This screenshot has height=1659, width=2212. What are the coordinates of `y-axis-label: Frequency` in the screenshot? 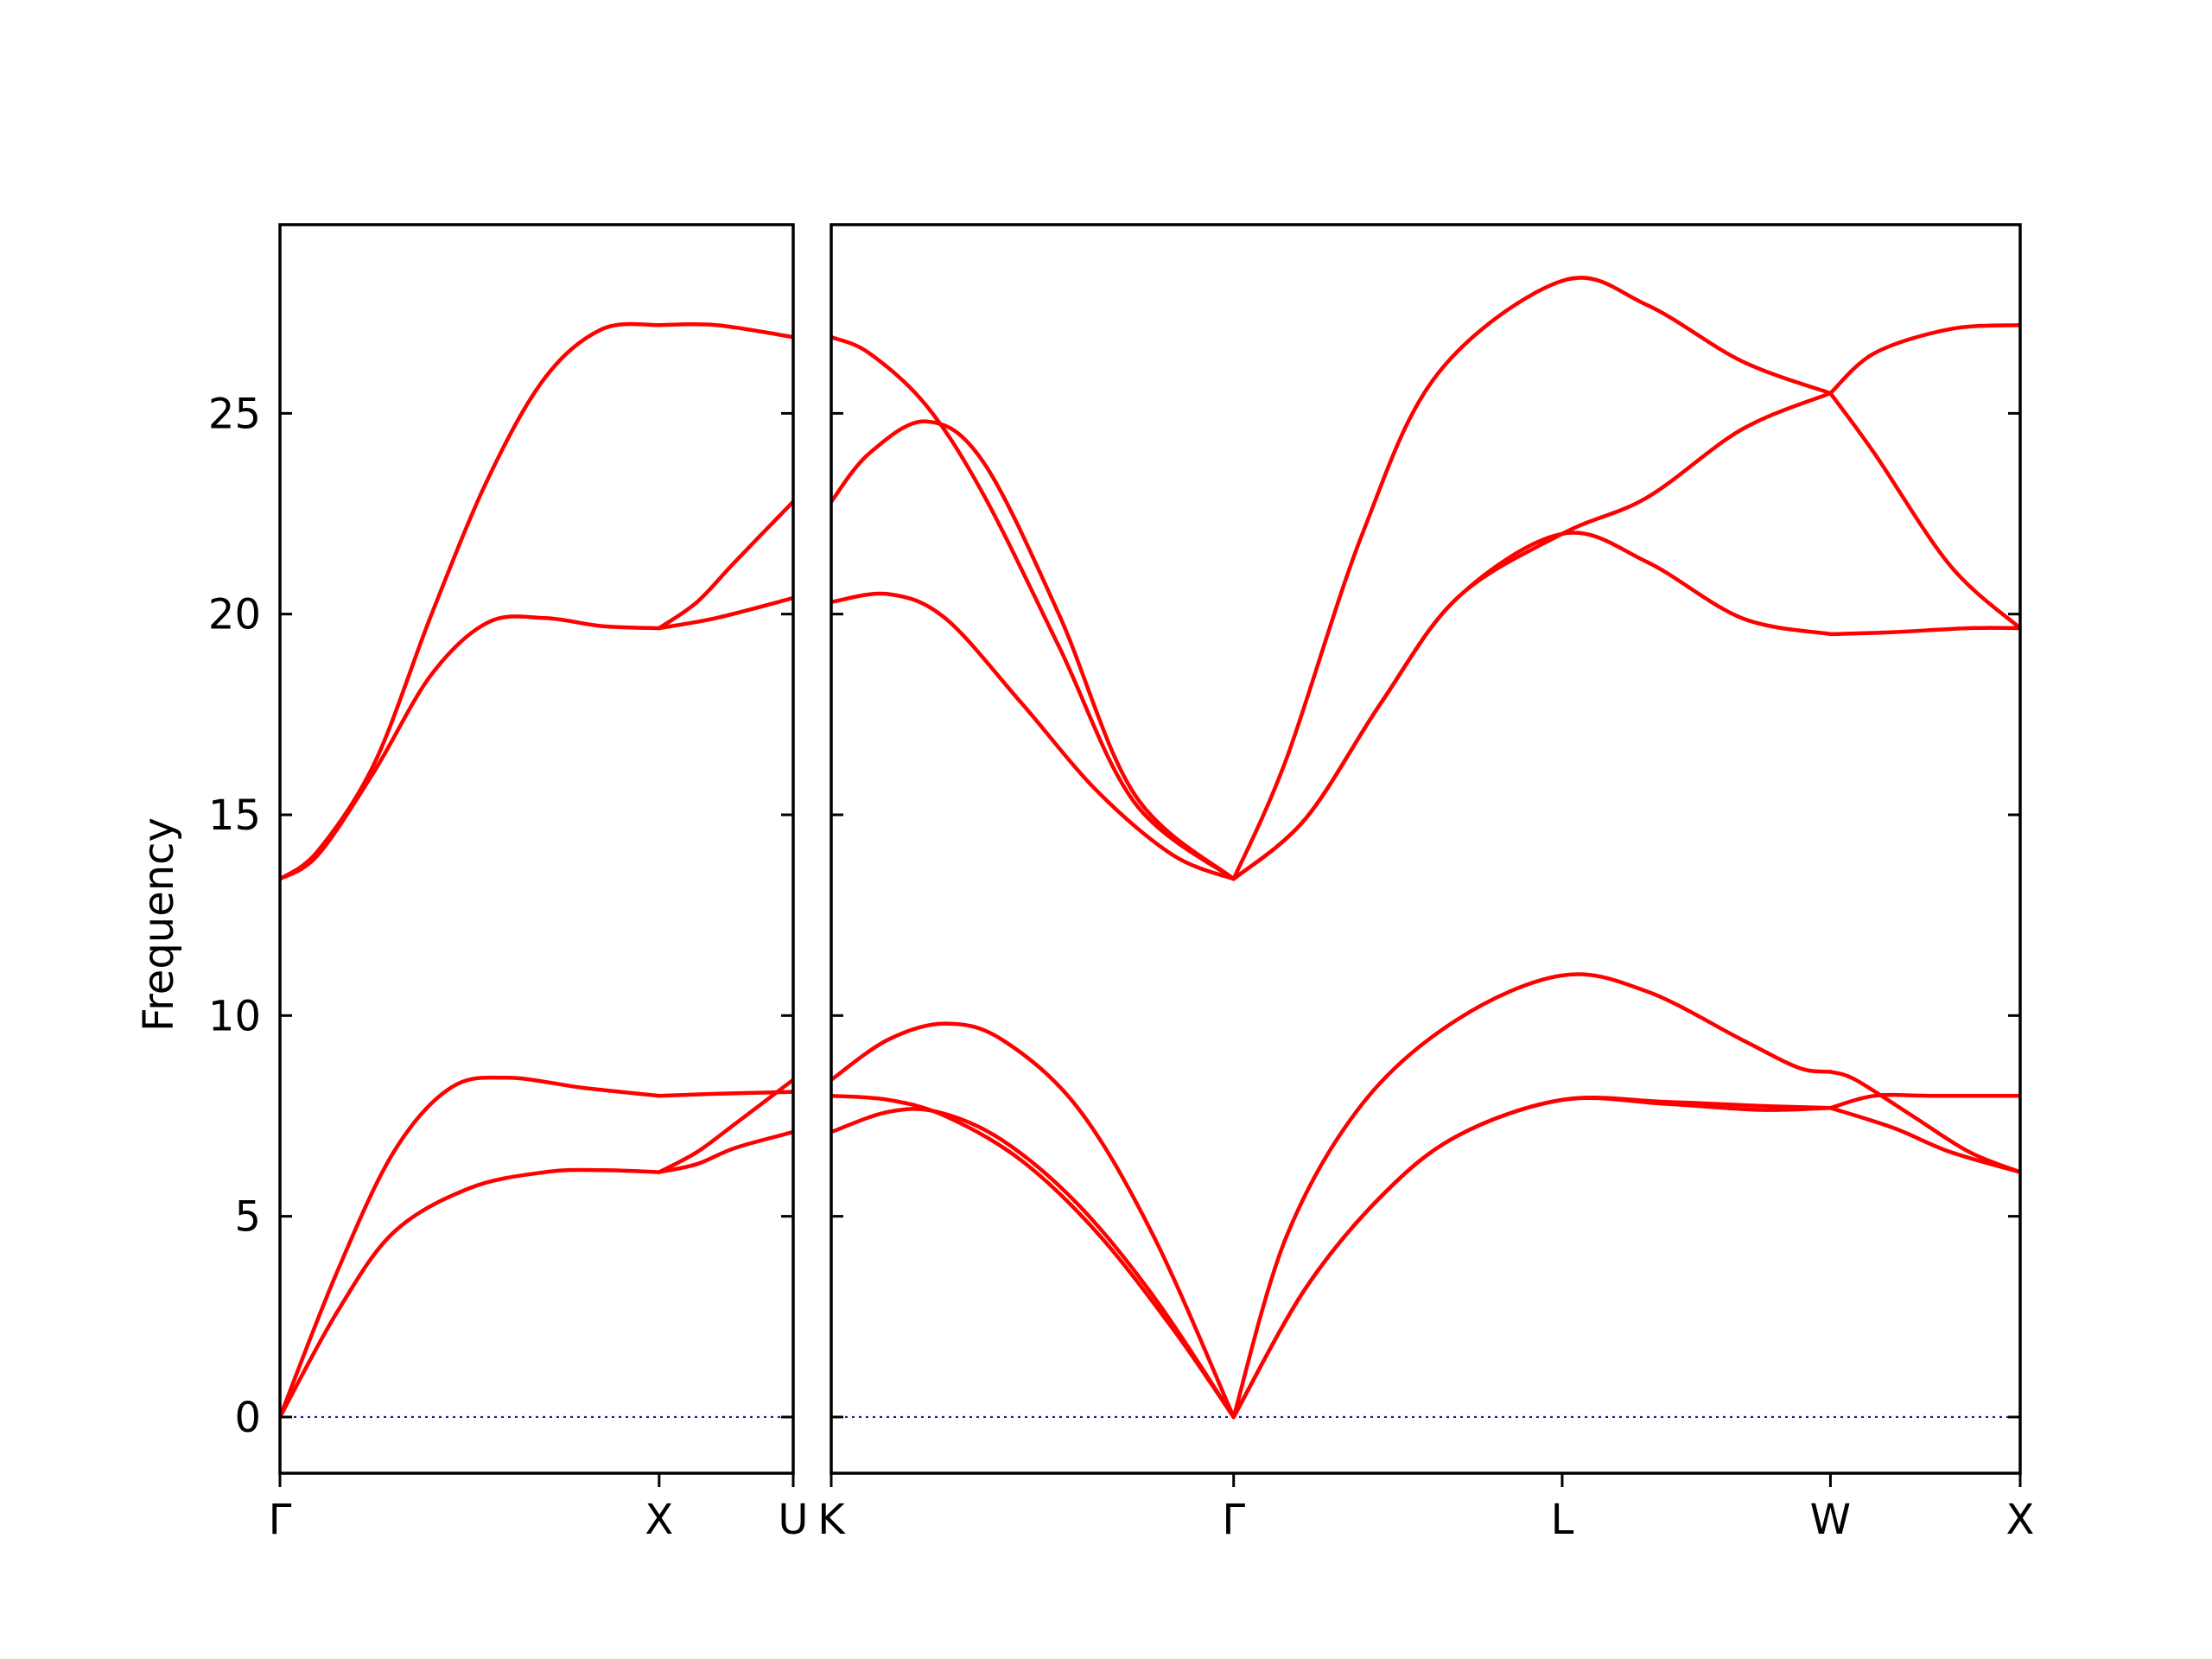 It's located at (159, 924).